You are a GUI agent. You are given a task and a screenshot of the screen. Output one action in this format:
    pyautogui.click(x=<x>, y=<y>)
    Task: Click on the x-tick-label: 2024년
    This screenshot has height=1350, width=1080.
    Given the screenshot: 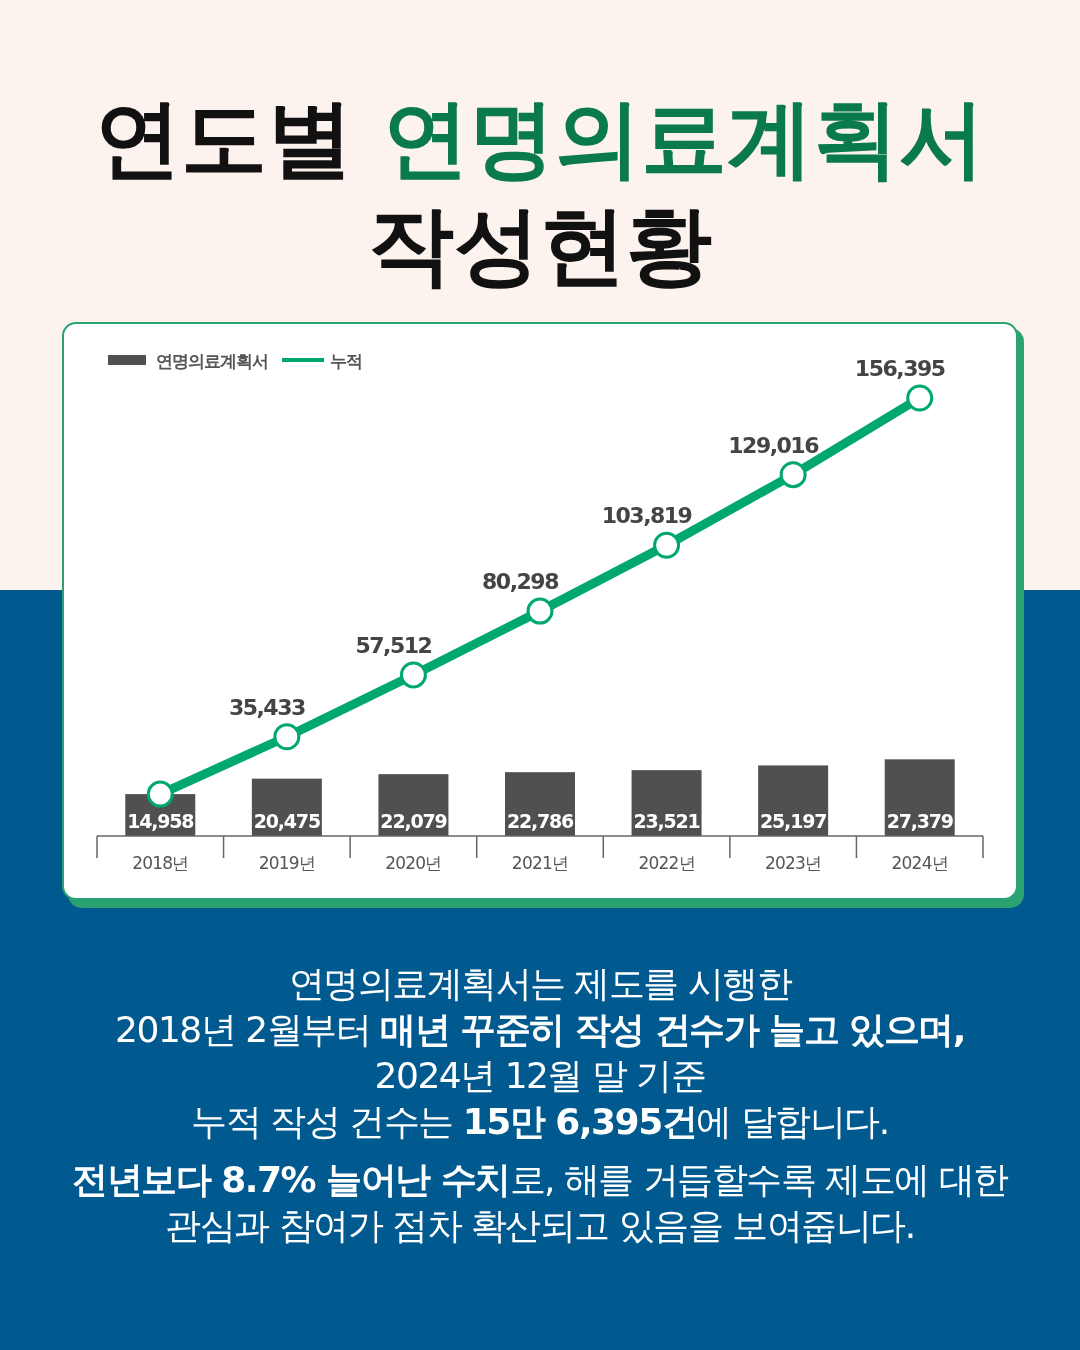 What is the action you would take?
    pyautogui.click(x=919, y=863)
    